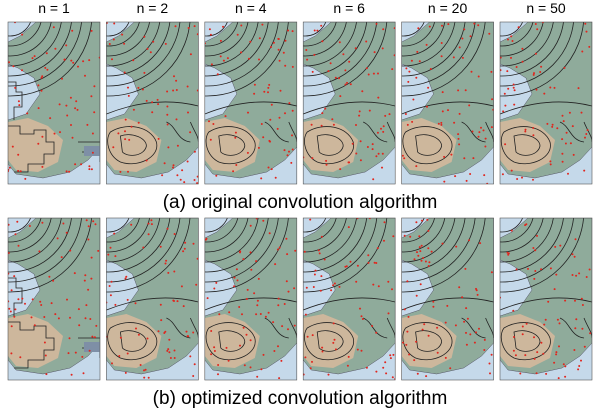 Image resolution: width=600 pixels, height=414 pixels. Describe the element at coordinates (448, 8) in the screenshot. I see `column-label: n = 20` at that location.